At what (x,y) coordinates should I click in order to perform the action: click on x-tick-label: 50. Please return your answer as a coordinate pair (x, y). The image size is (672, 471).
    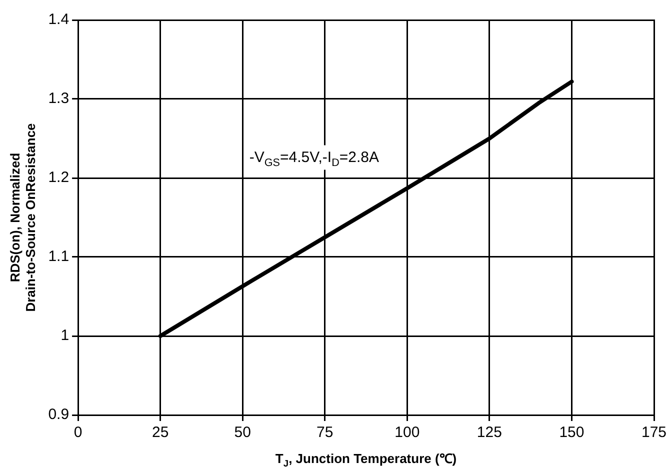
    Looking at the image, I should click on (242, 433).